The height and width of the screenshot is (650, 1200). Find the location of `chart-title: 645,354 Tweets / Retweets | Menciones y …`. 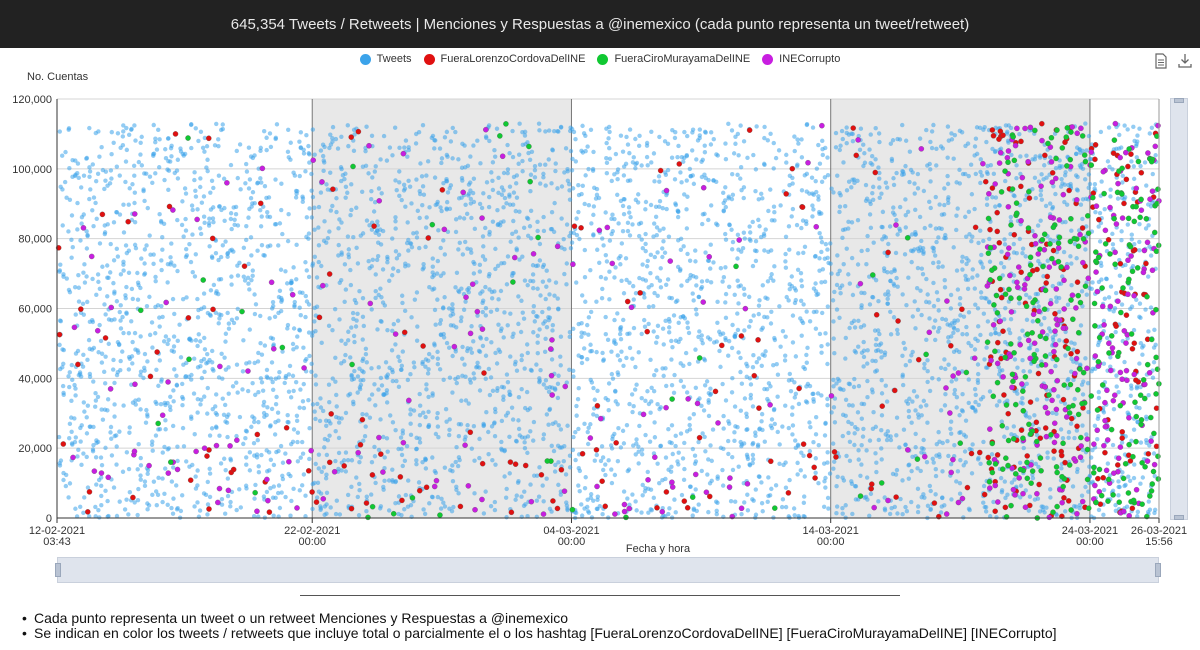

chart-title: 645,354 Tweets / Retweets | Menciones y … is located at coordinates (600, 24).